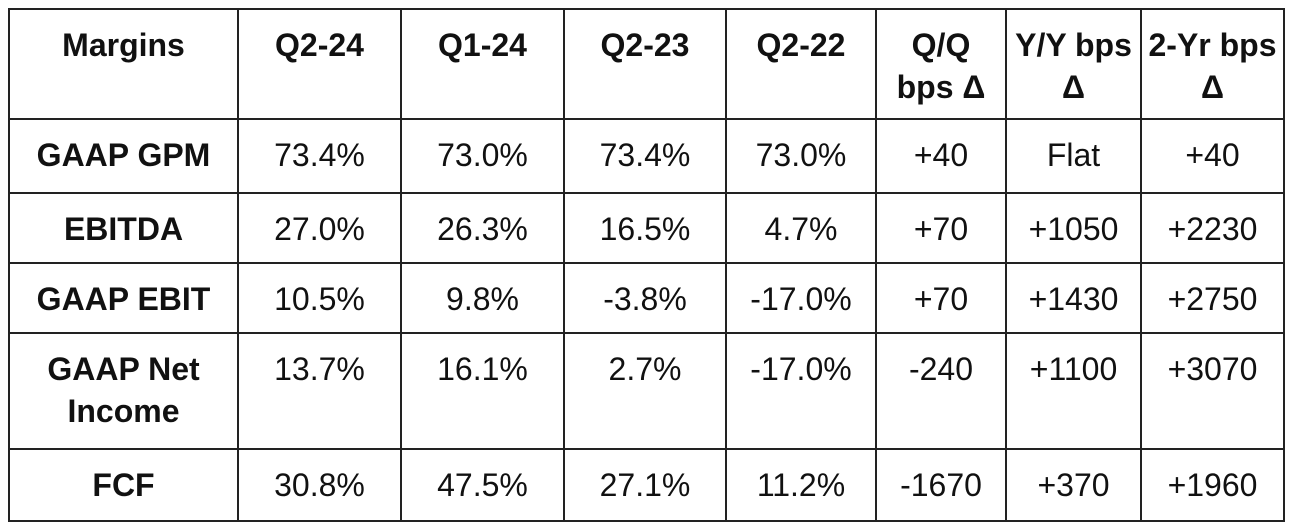 The height and width of the screenshot is (527, 1292). Describe the element at coordinates (1073, 156) in the screenshot. I see `cell: Flat` at that location.